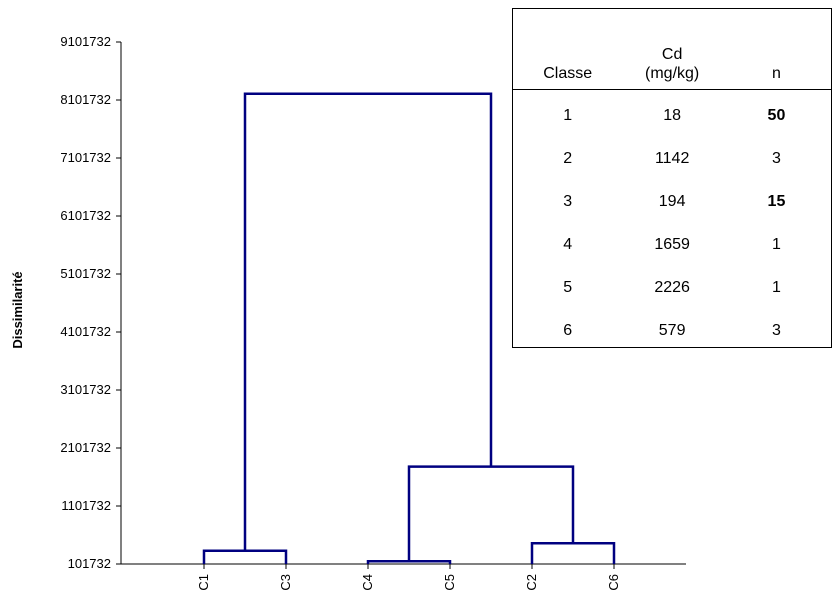 The height and width of the screenshot is (601, 834). What do you see at coordinates (568, 115) in the screenshot?
I see `cell-classe: 1` at bounding box center [568, 115].